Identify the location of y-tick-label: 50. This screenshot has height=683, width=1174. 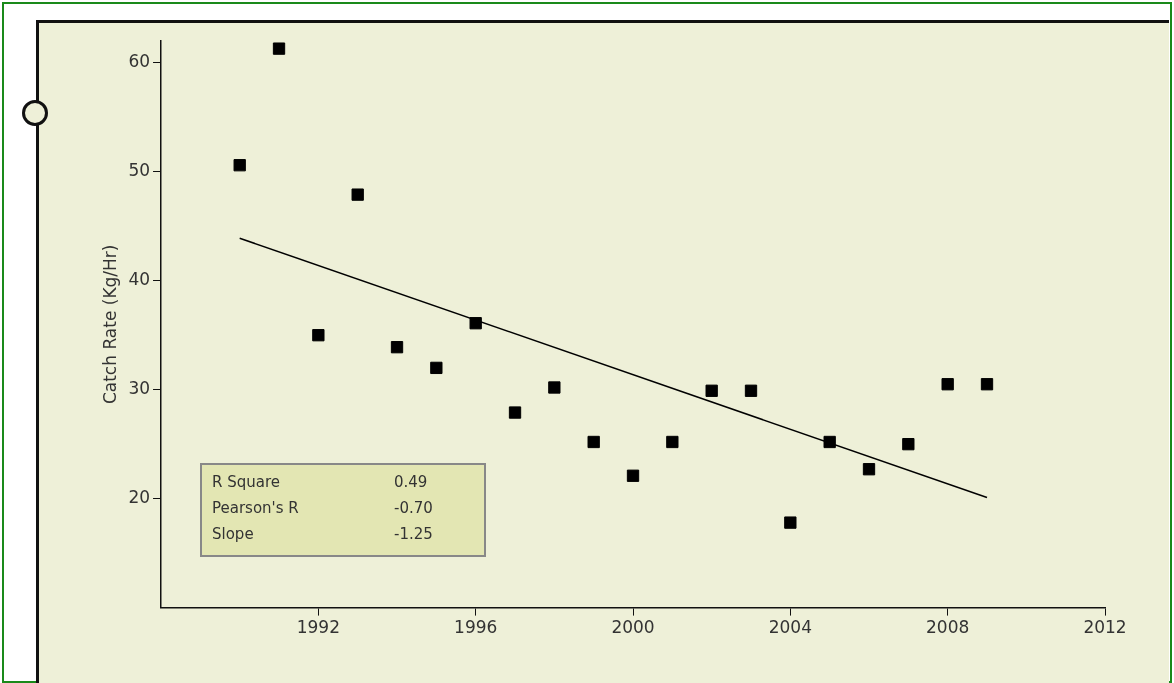
(139, 170).